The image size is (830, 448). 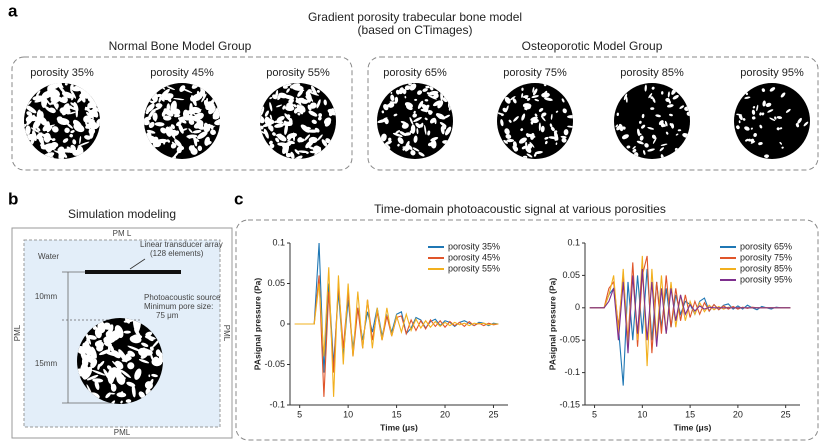 What do you see at coordinates (693, 427) in the screenshot?
I see `x-axis-label: Time (μs)` at bounding box center [693, 427].